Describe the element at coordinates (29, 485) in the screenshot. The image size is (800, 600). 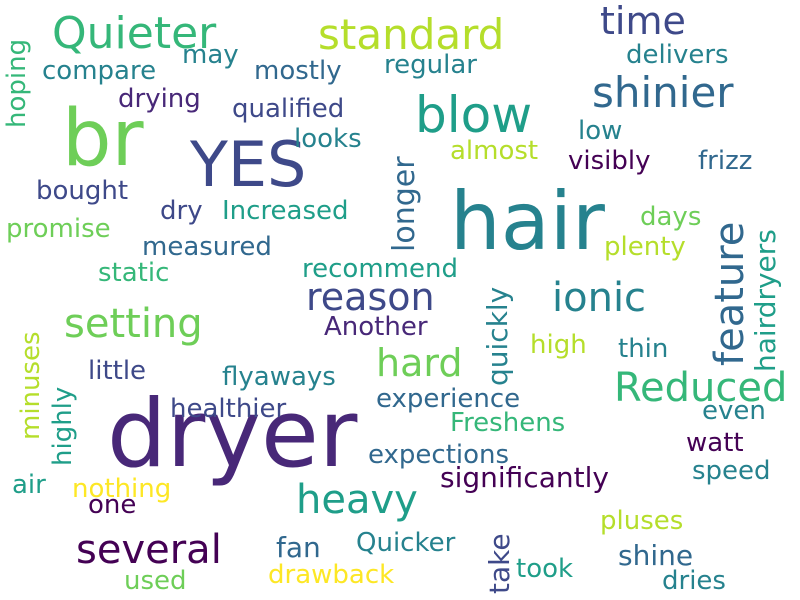
I see `word-air: air` at that location.